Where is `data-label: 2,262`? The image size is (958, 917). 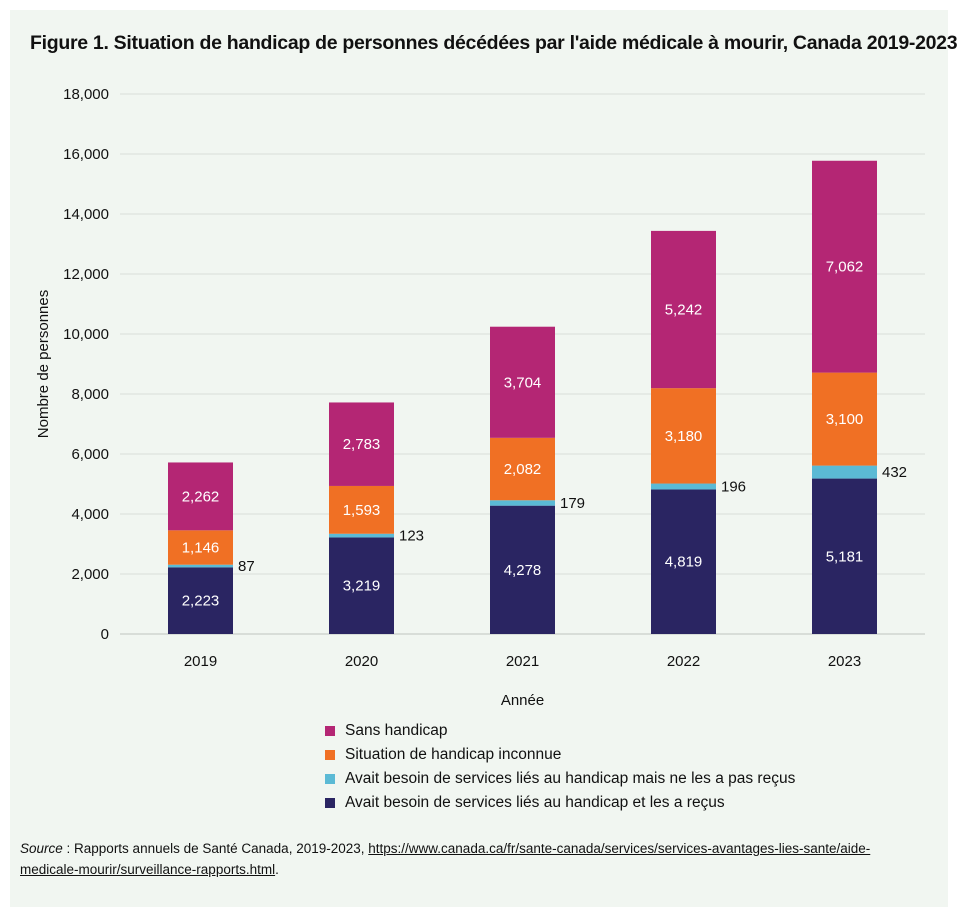
data-label: 2,262 is located at coordinates (201, 496).